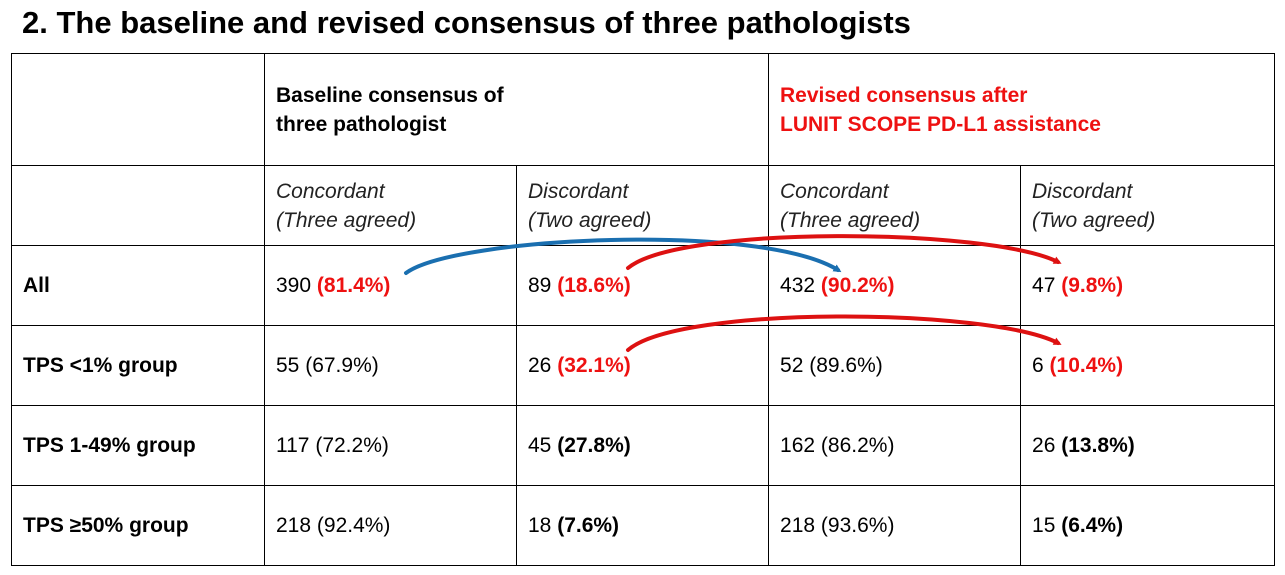 The image size is (1285, 575). I want to click on row-label: TPS ≥50% group, so click(138, 525).